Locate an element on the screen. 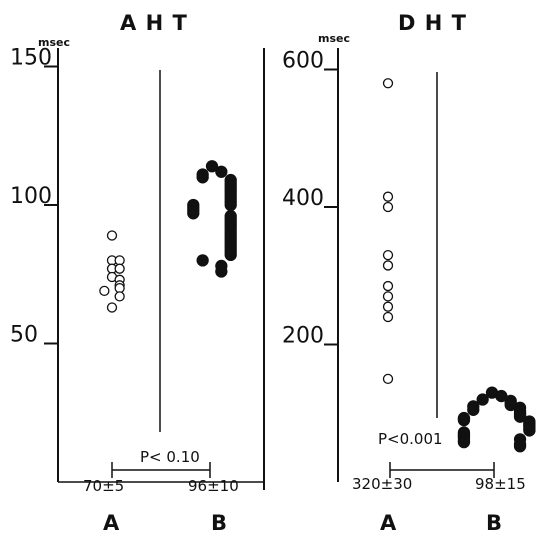 Image resolution: width=543 pixels, height=536 pixels. panel-dht-category-b: B is located at coordinates (494, 523).